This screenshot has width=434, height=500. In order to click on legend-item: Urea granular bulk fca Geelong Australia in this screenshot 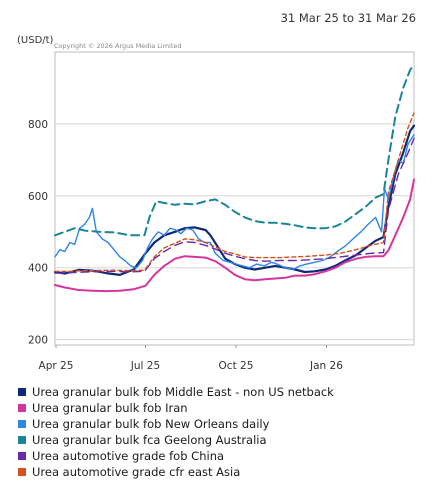, I will do `click(223, 440)`.